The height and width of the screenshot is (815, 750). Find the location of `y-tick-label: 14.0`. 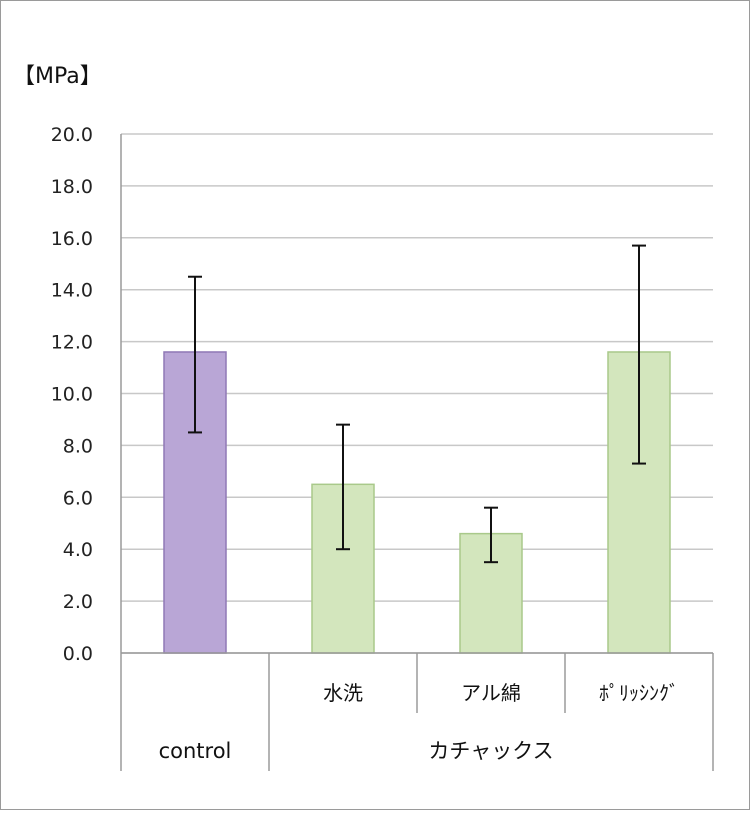

y-tick-label: 14.0 is located at coordinates (72, 291).